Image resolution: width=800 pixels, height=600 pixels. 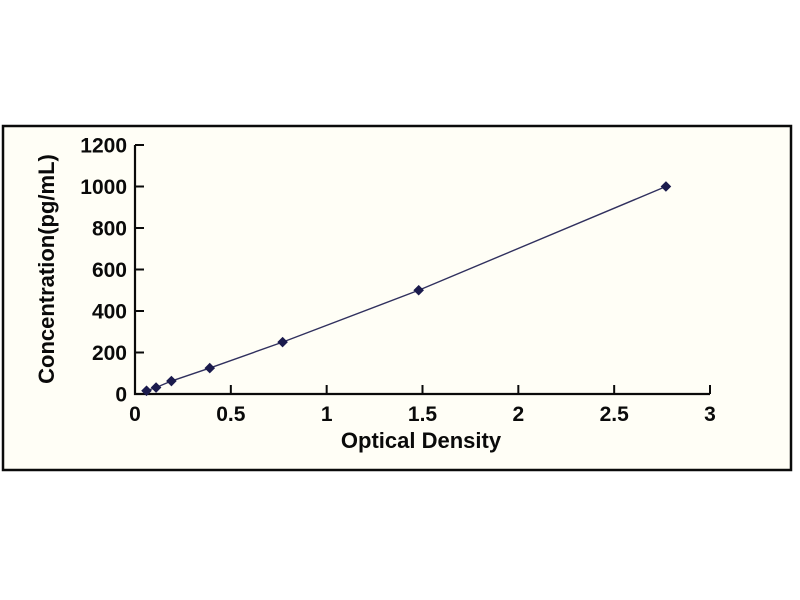 I want to click on x-axis-tick-label: 1.5, so click(x=423, y=414).